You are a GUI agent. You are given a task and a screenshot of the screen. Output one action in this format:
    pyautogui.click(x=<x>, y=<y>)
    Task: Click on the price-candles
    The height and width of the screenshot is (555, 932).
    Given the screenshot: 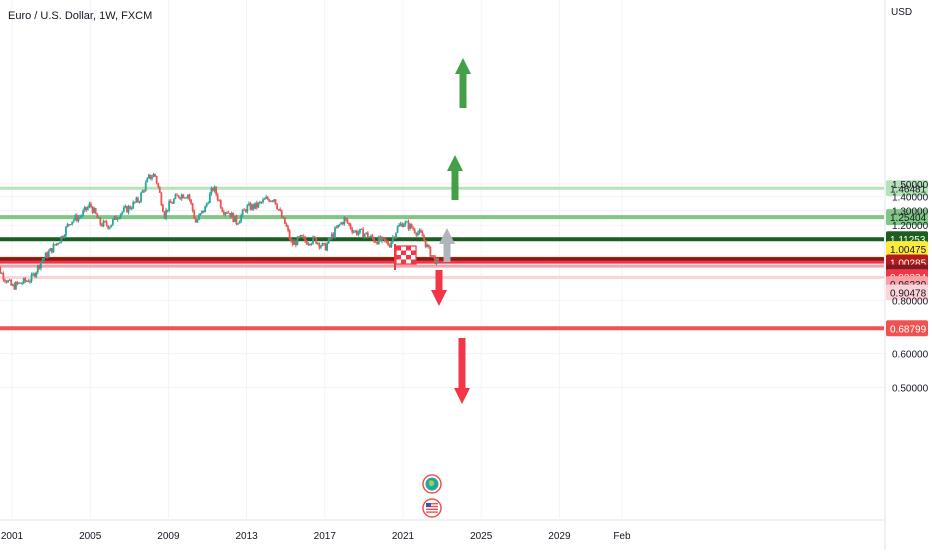 What is the action you would take?
    pyautogui.click(x=220, y=231)
    